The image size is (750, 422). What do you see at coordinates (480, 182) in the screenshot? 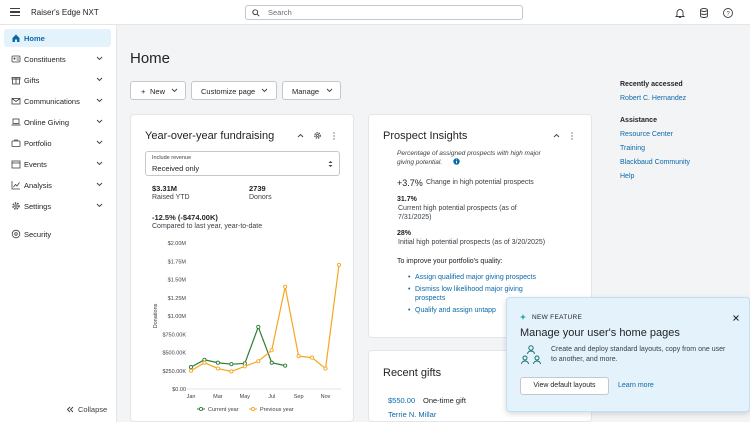
I see `prospect-change-label: Change in high potential prospects` at bounding box center [480, 182].